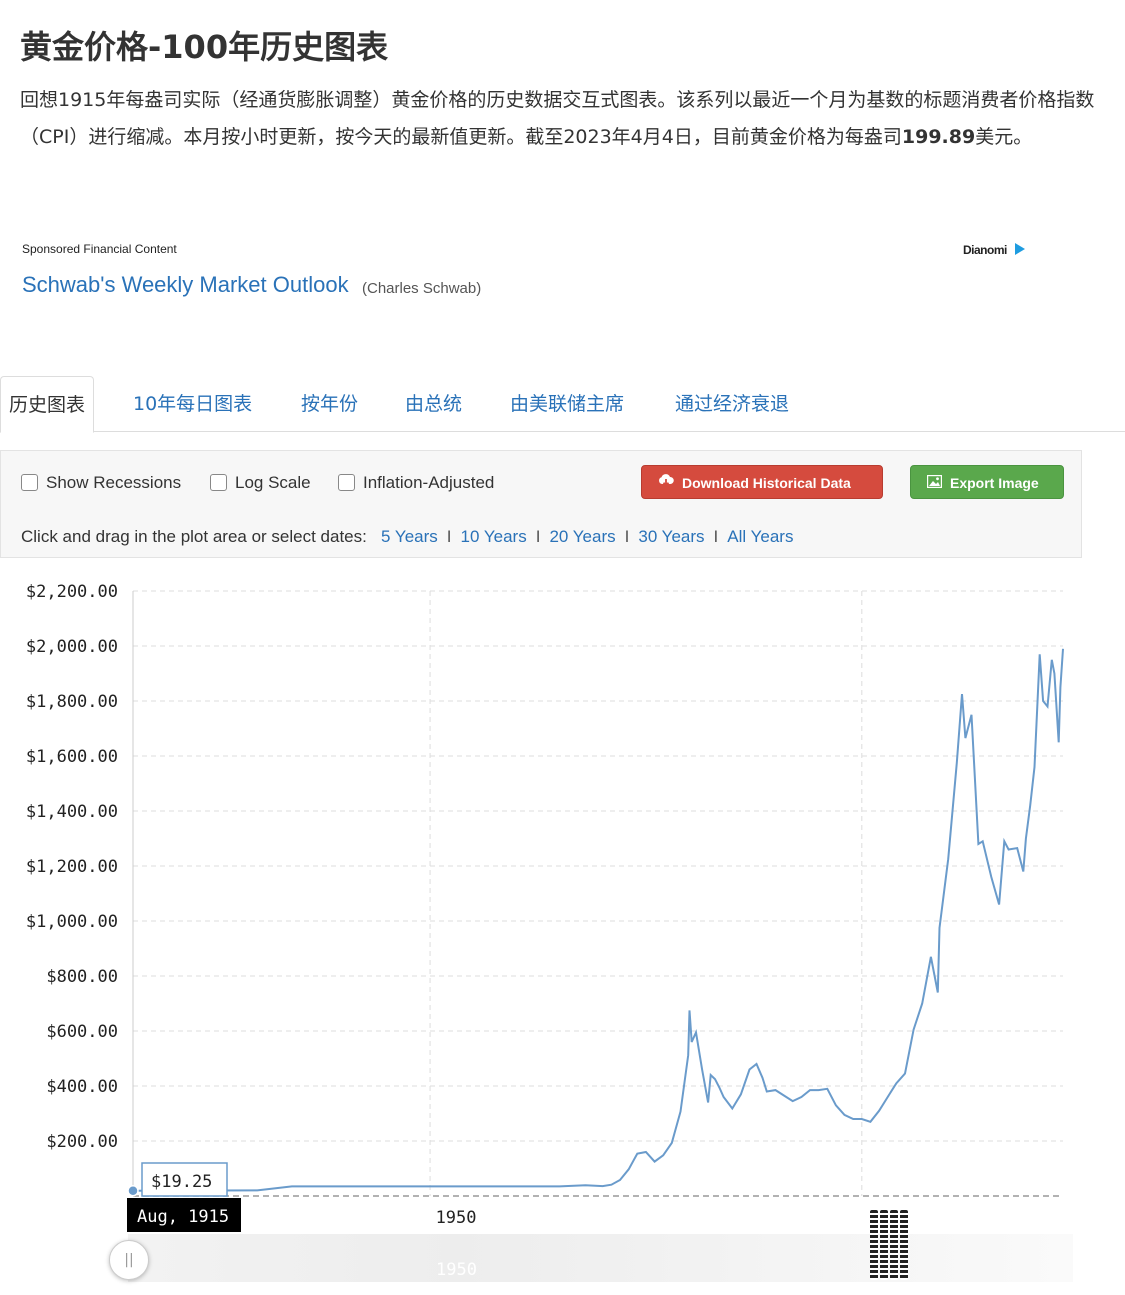 This screenshot has height=1295, width=1125. Describe the element at coordinates (434, 404) in the screenshot. I see `tab-by-president: 由总统` at that location.